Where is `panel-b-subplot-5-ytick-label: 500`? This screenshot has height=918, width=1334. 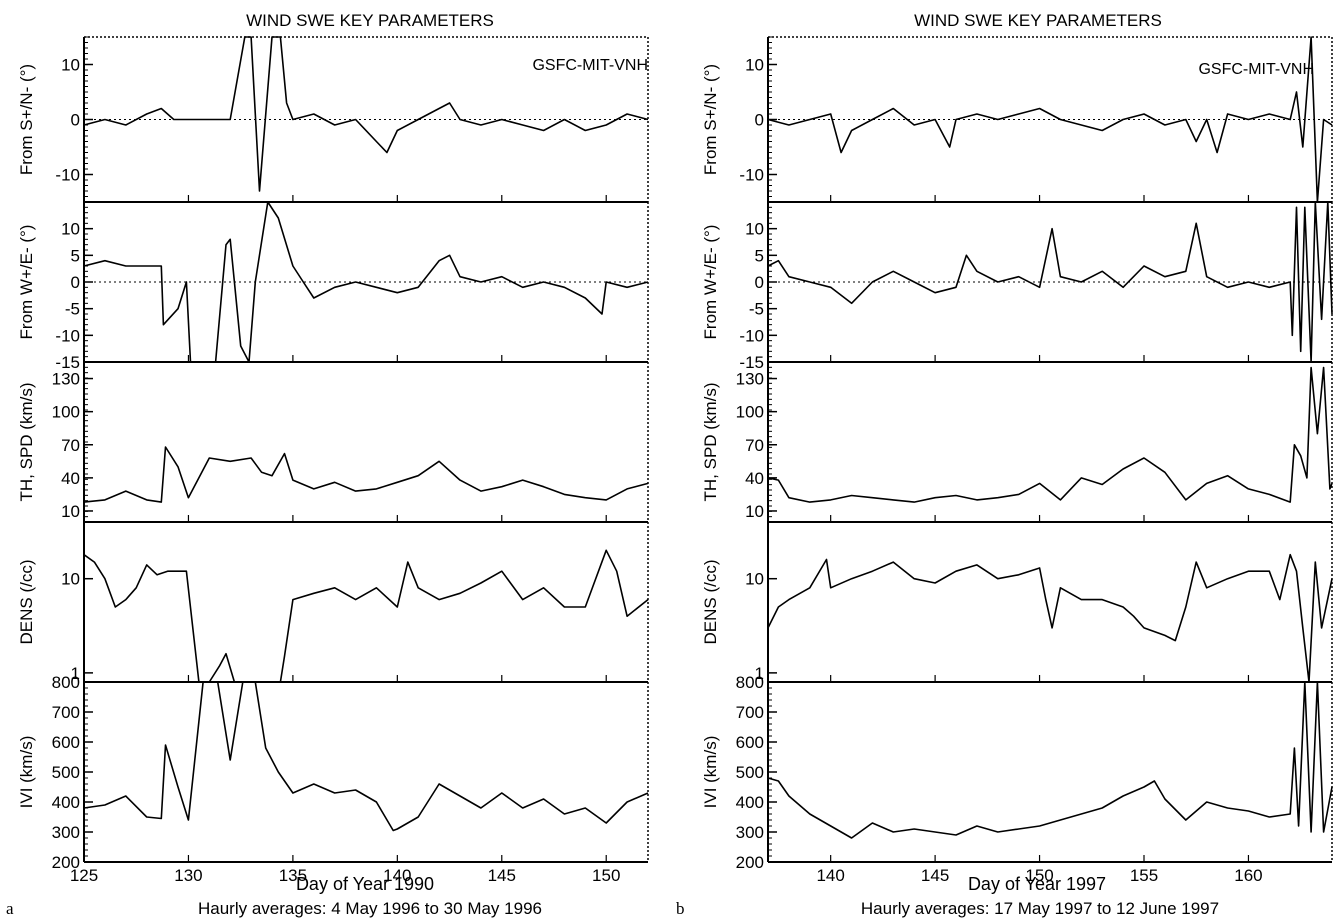 panel-b-subplot-5-ytick-label: 500 is located at coordinates (750, 772).